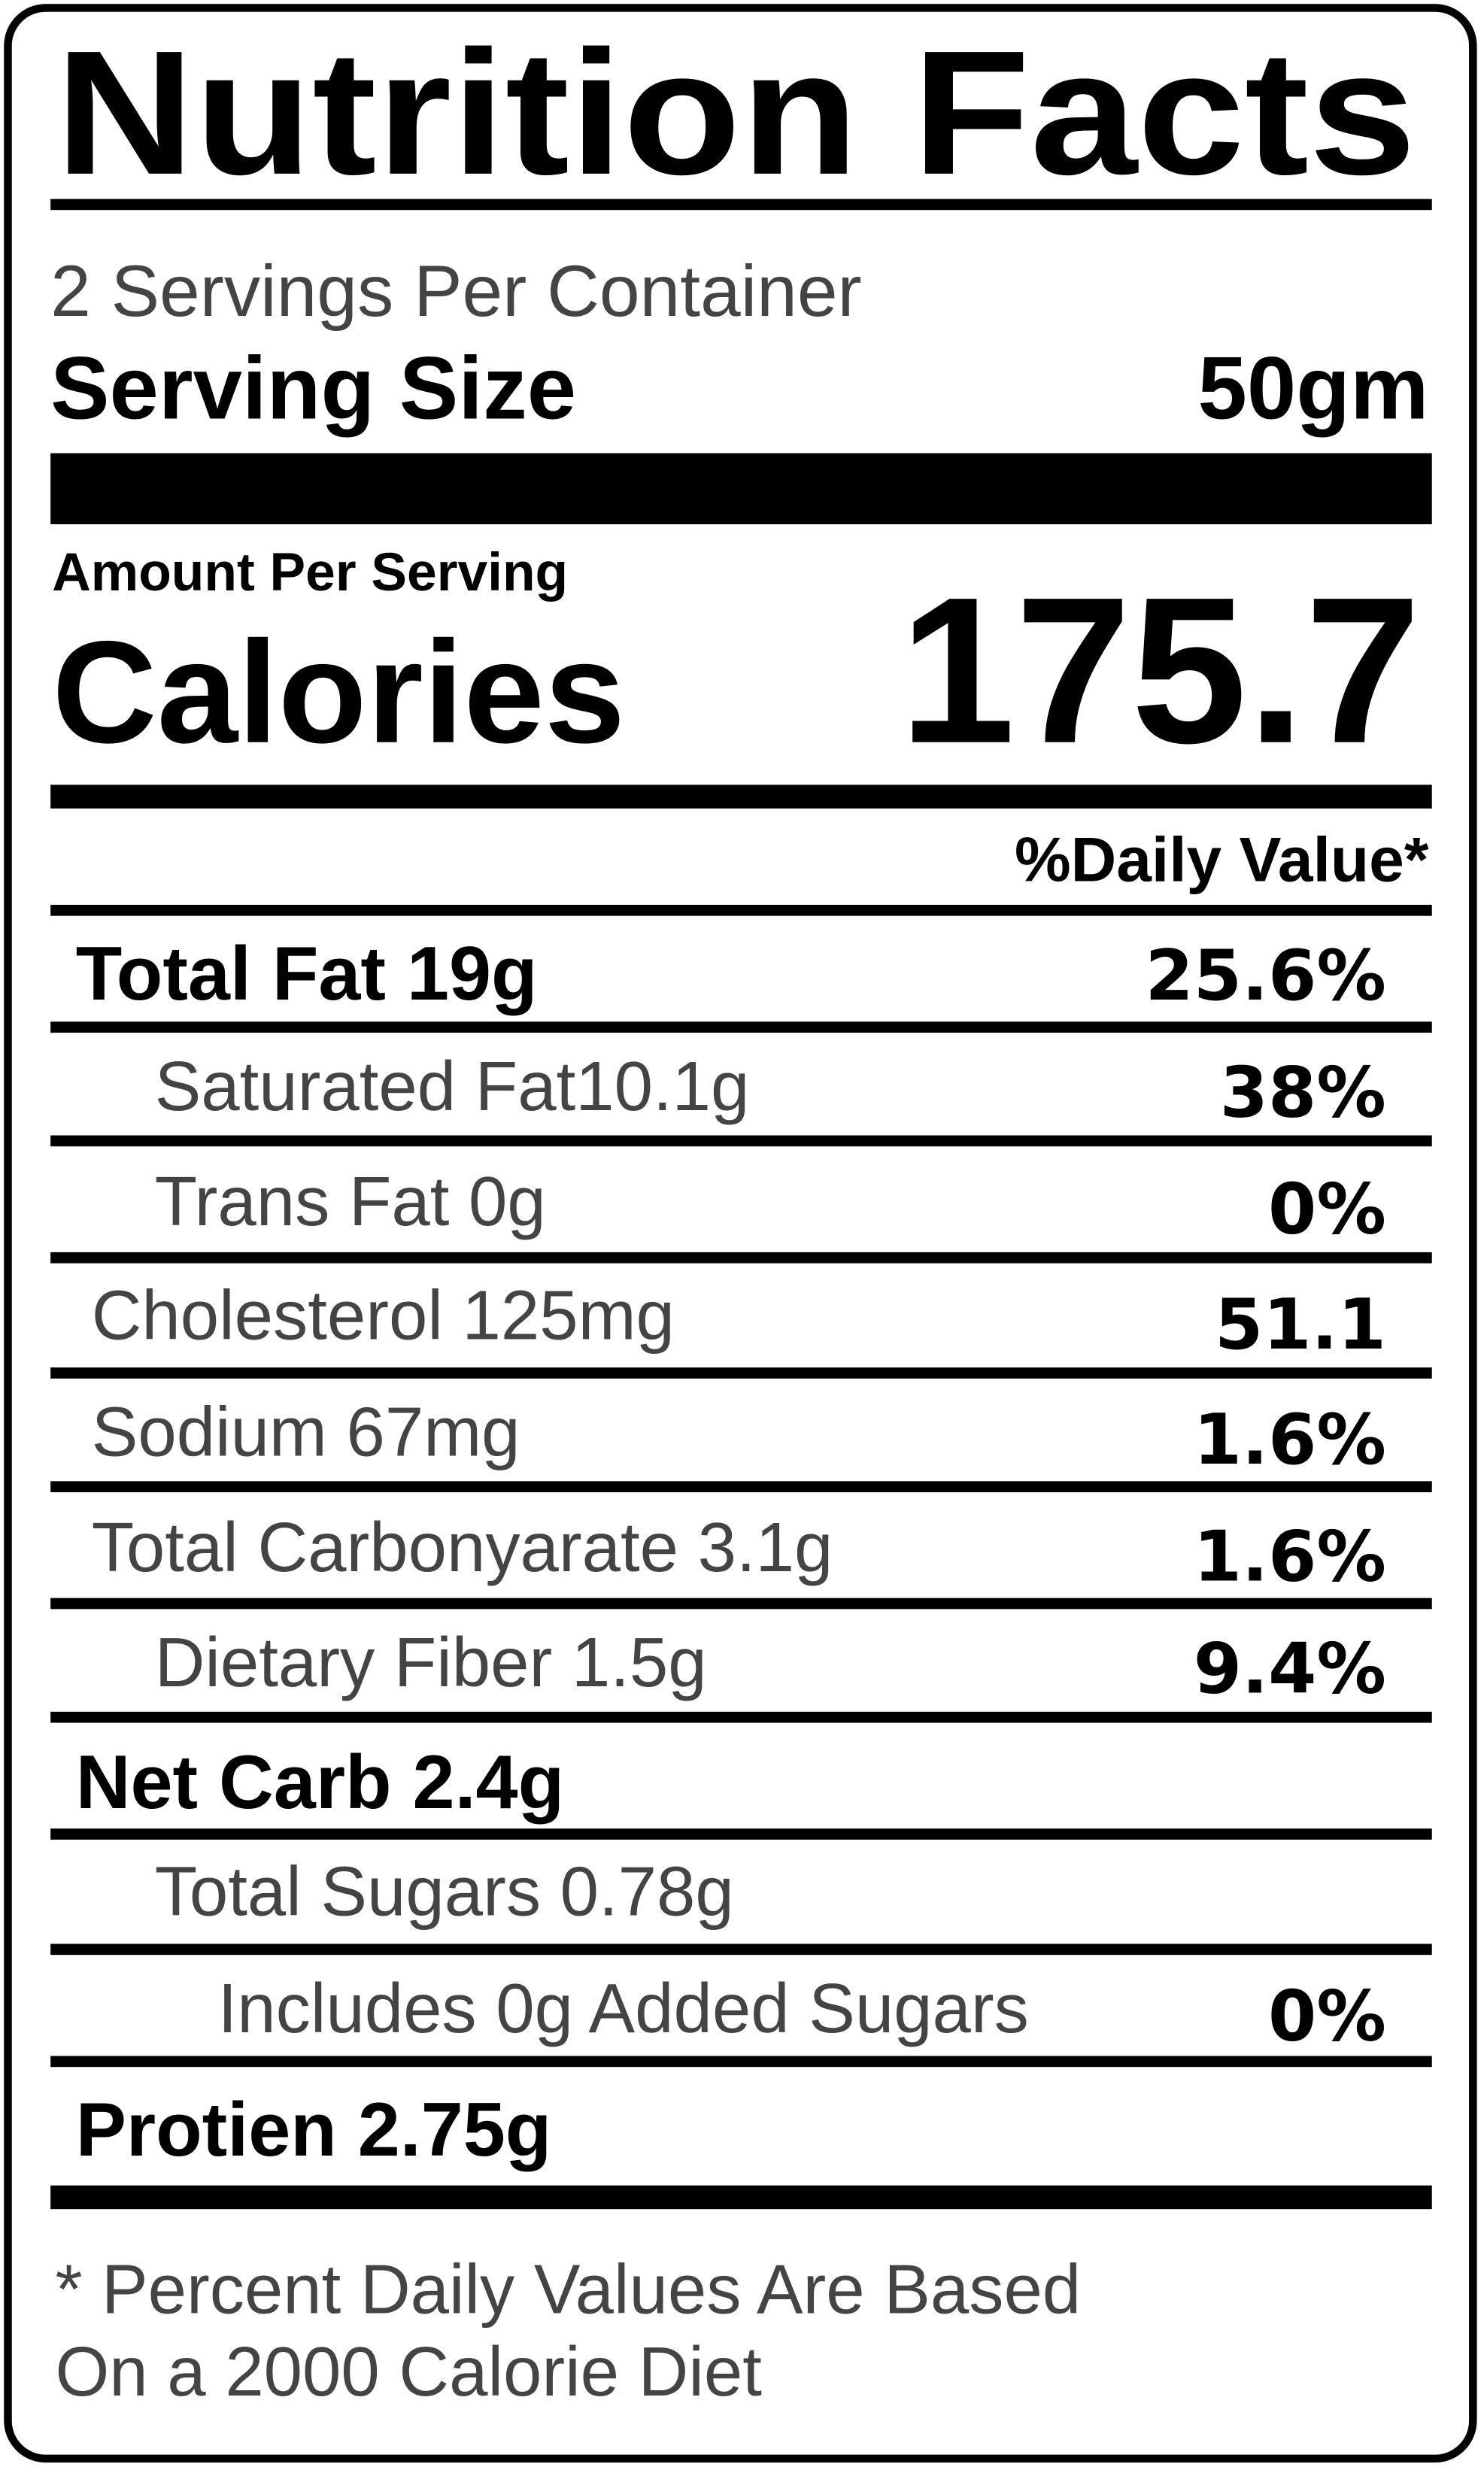  I want to click on row-dv: 25.6%, so click(1265, 975).